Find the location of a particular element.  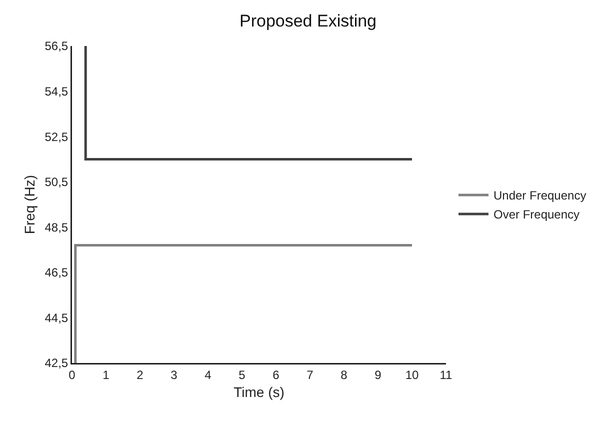

legend-label: Over Frequency is located at coordinates (536, 215).